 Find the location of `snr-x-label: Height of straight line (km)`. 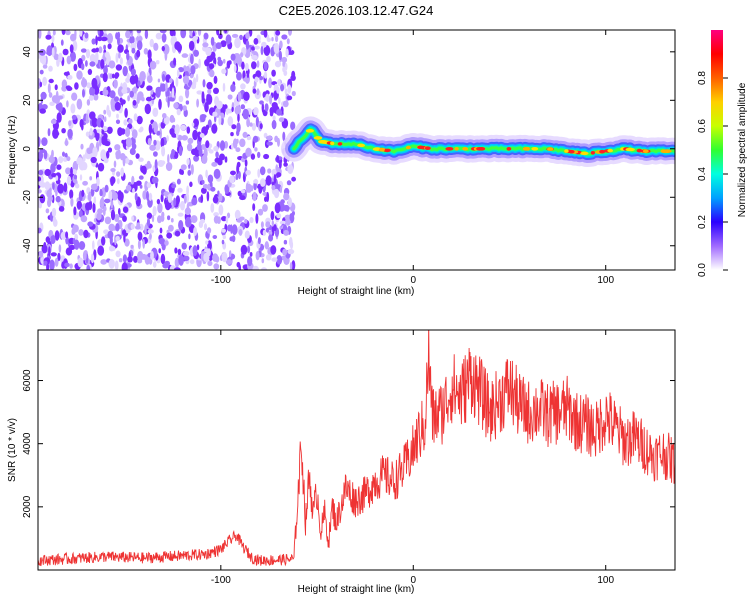

snr-x-label: Height of straight line (km) is located at coordinates (356, 589).